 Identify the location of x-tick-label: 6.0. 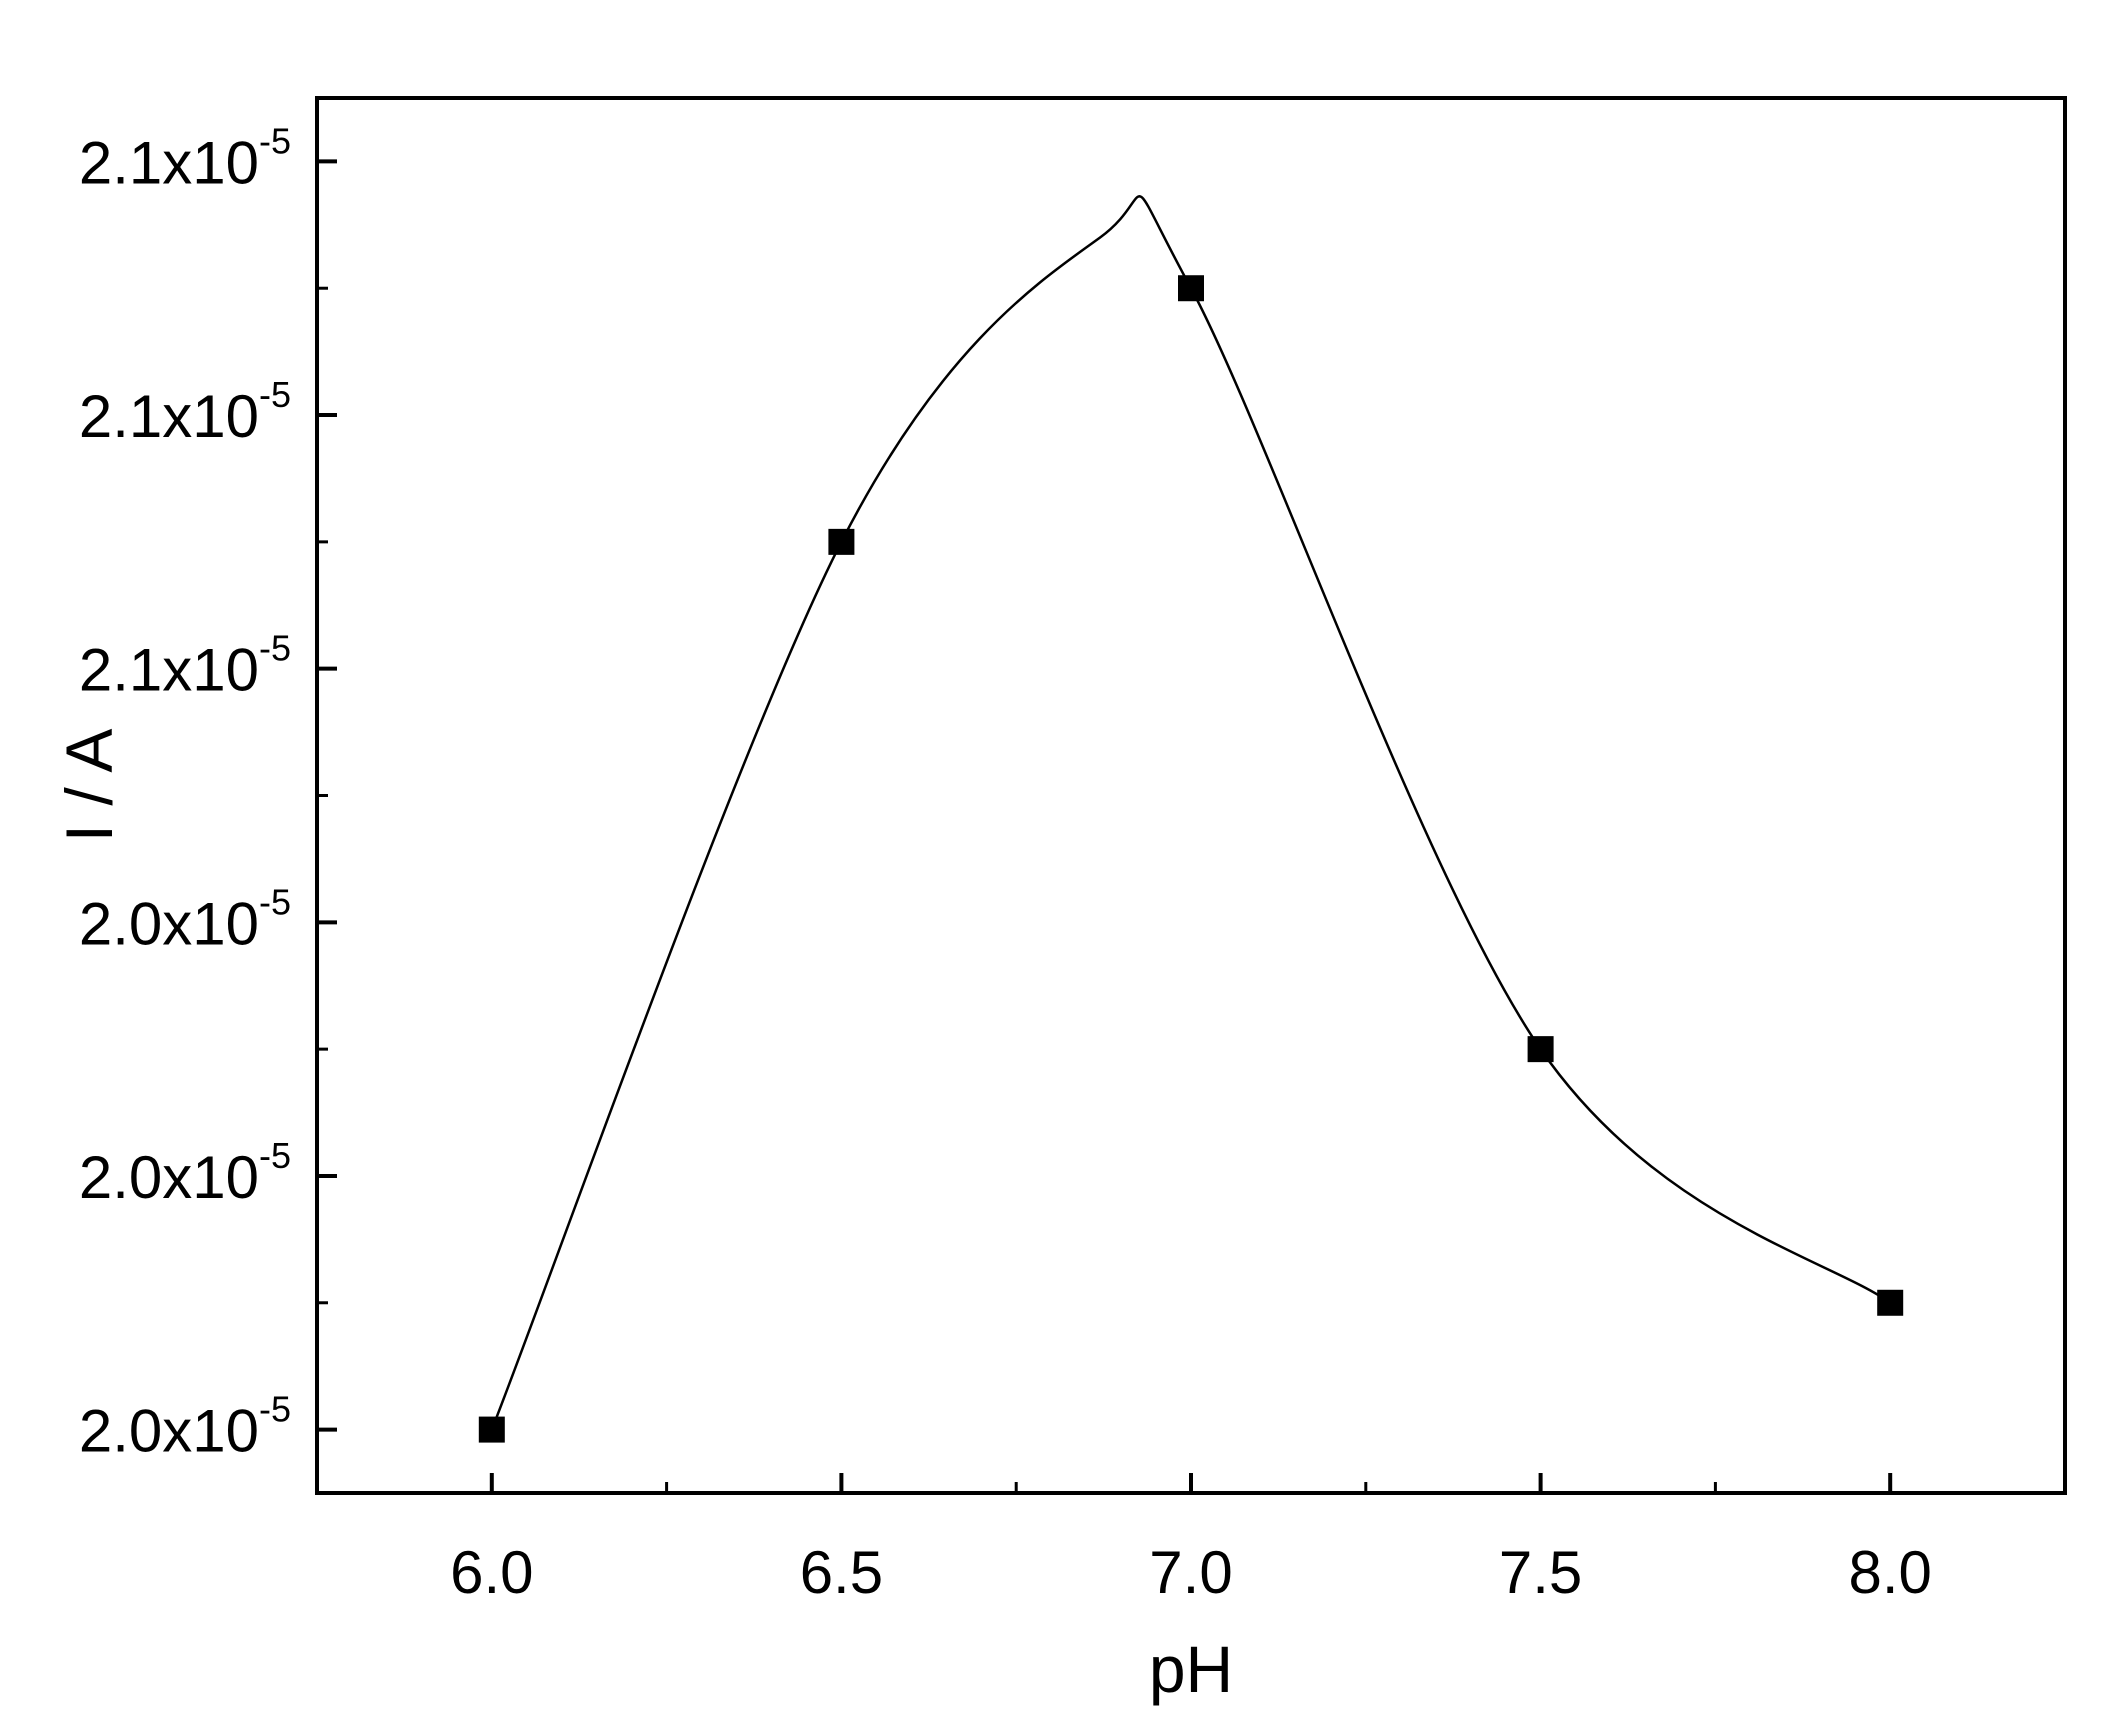
(491, 1572).